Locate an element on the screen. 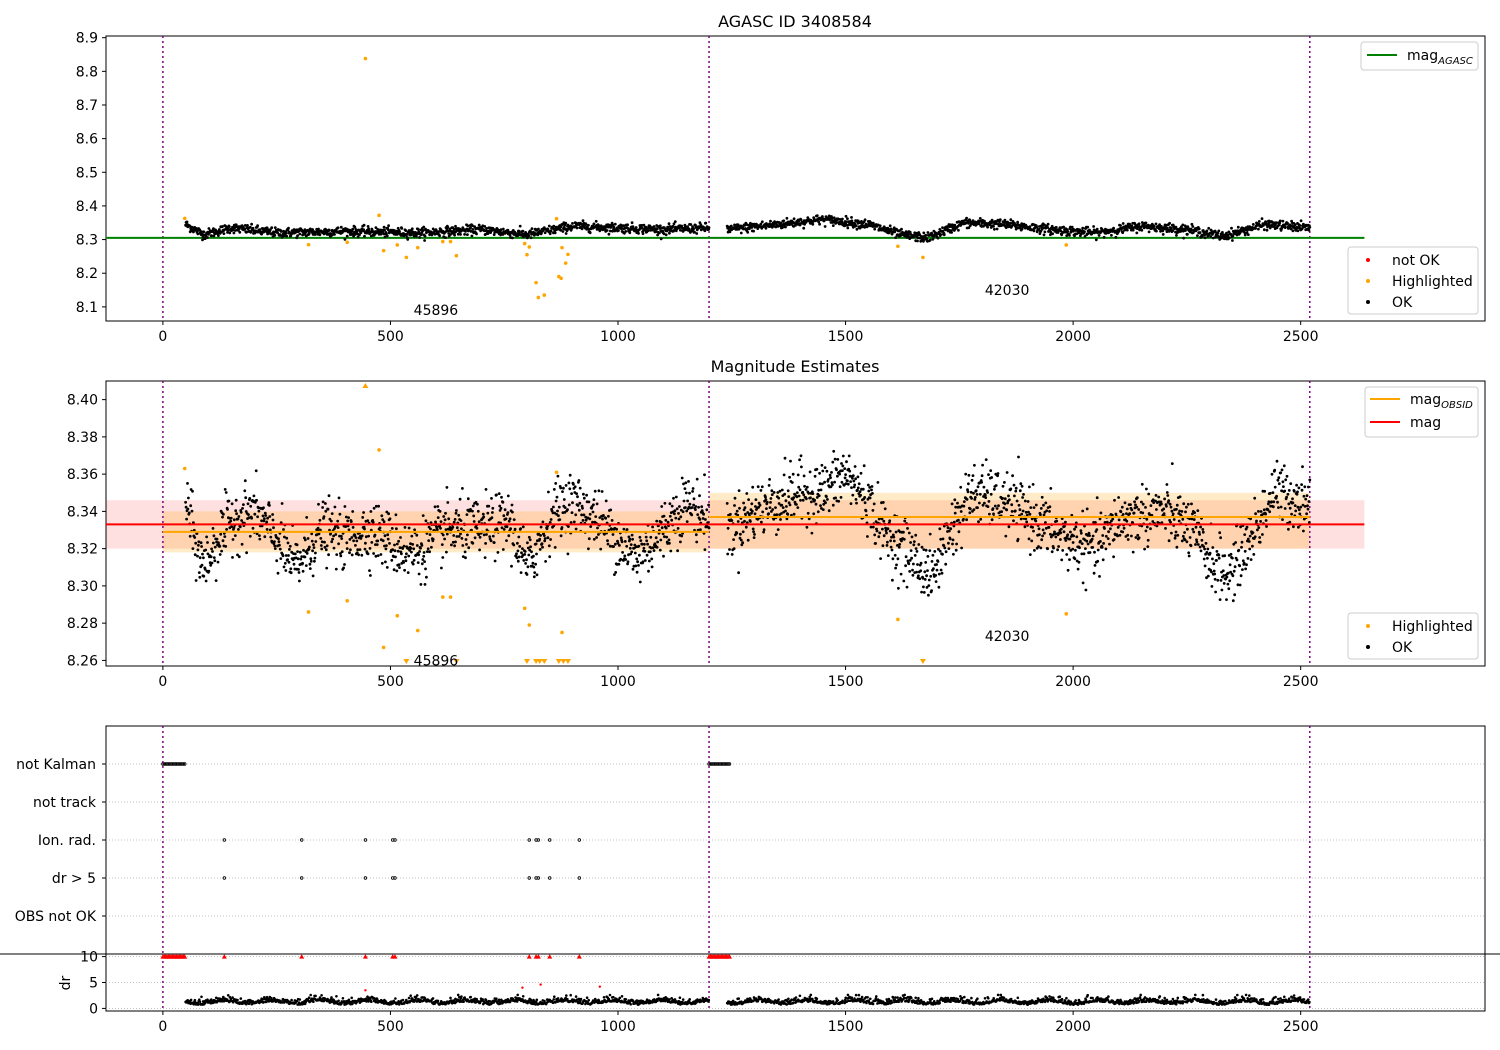 The image size is (1500, 1050). x-tick-label: 2500 is located at coordinates (1301, 337).